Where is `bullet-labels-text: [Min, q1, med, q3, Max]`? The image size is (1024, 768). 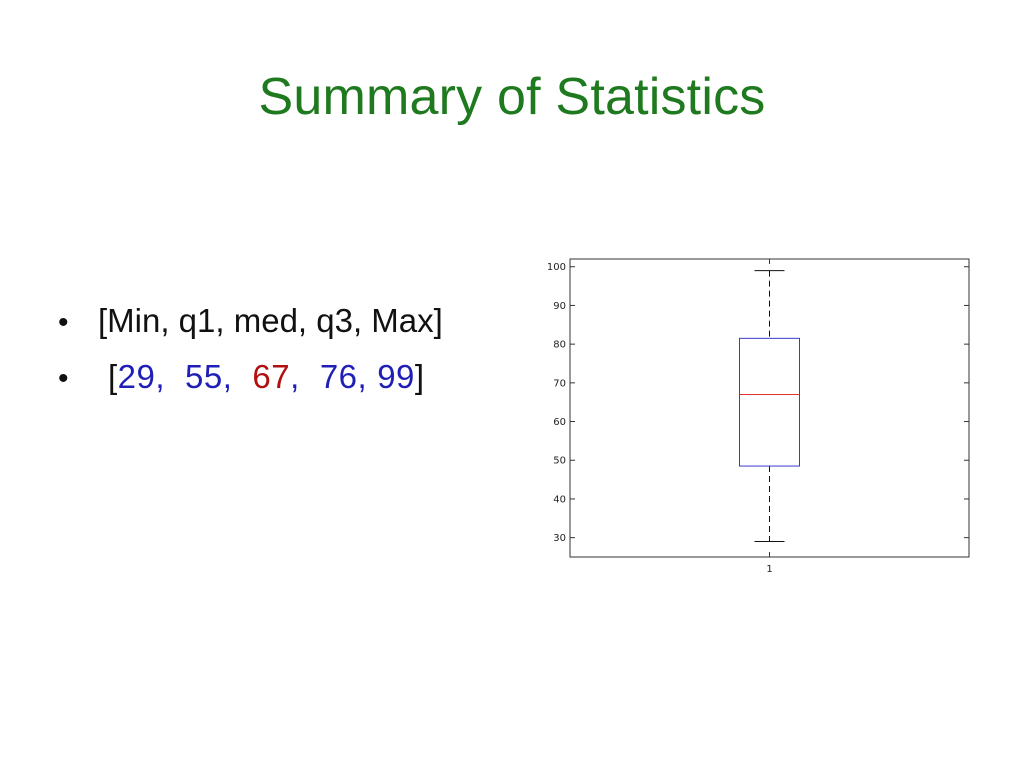 bullet-labels-text: [Min, q1, med, q3, Max] is located at coordinates (270, 320).